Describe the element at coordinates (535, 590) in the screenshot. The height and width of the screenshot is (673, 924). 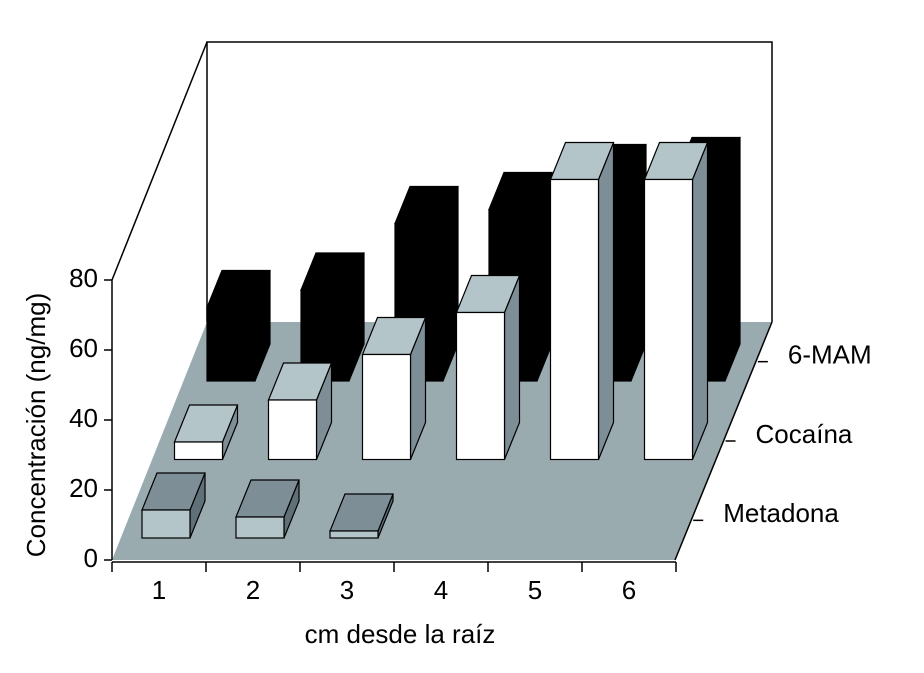
I see `x-tick-label: 5` at that location.